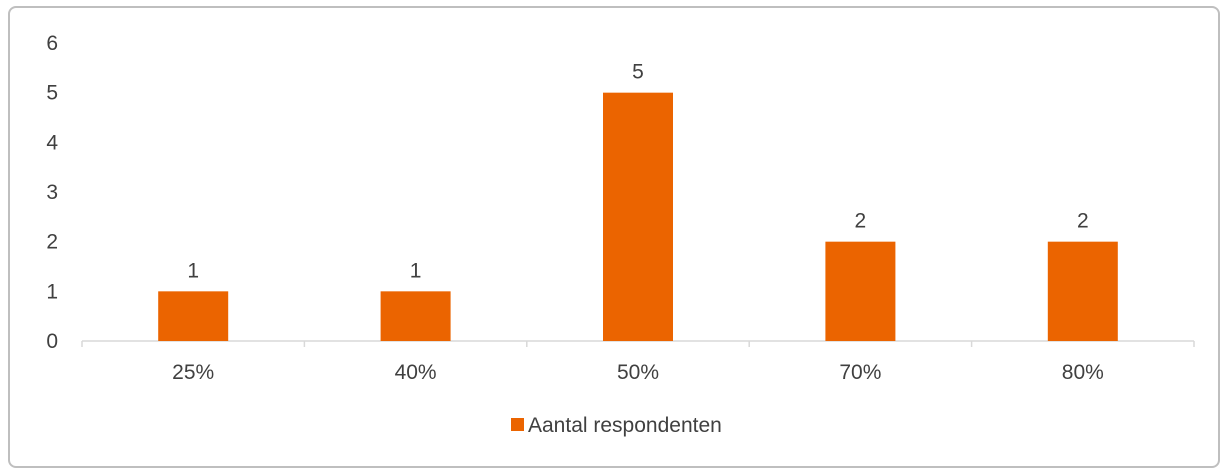 The height and width of the screenshot is (468, 1222). Describe the element at coordinates (52, 291) in the screenshot. I see `y-tick-label: 1` at that location.